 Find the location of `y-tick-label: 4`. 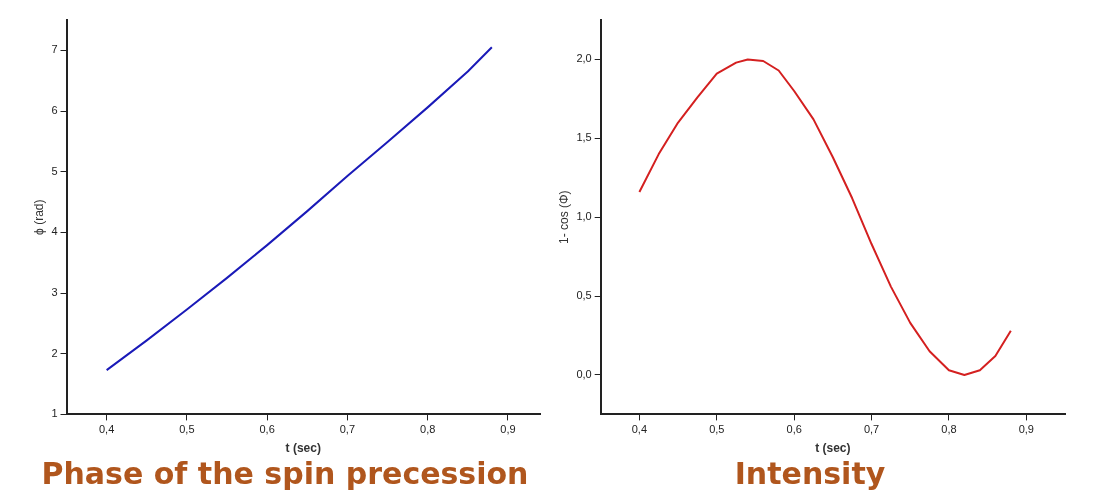

y-tick-label: 4 is located at coordinates (54, 231).